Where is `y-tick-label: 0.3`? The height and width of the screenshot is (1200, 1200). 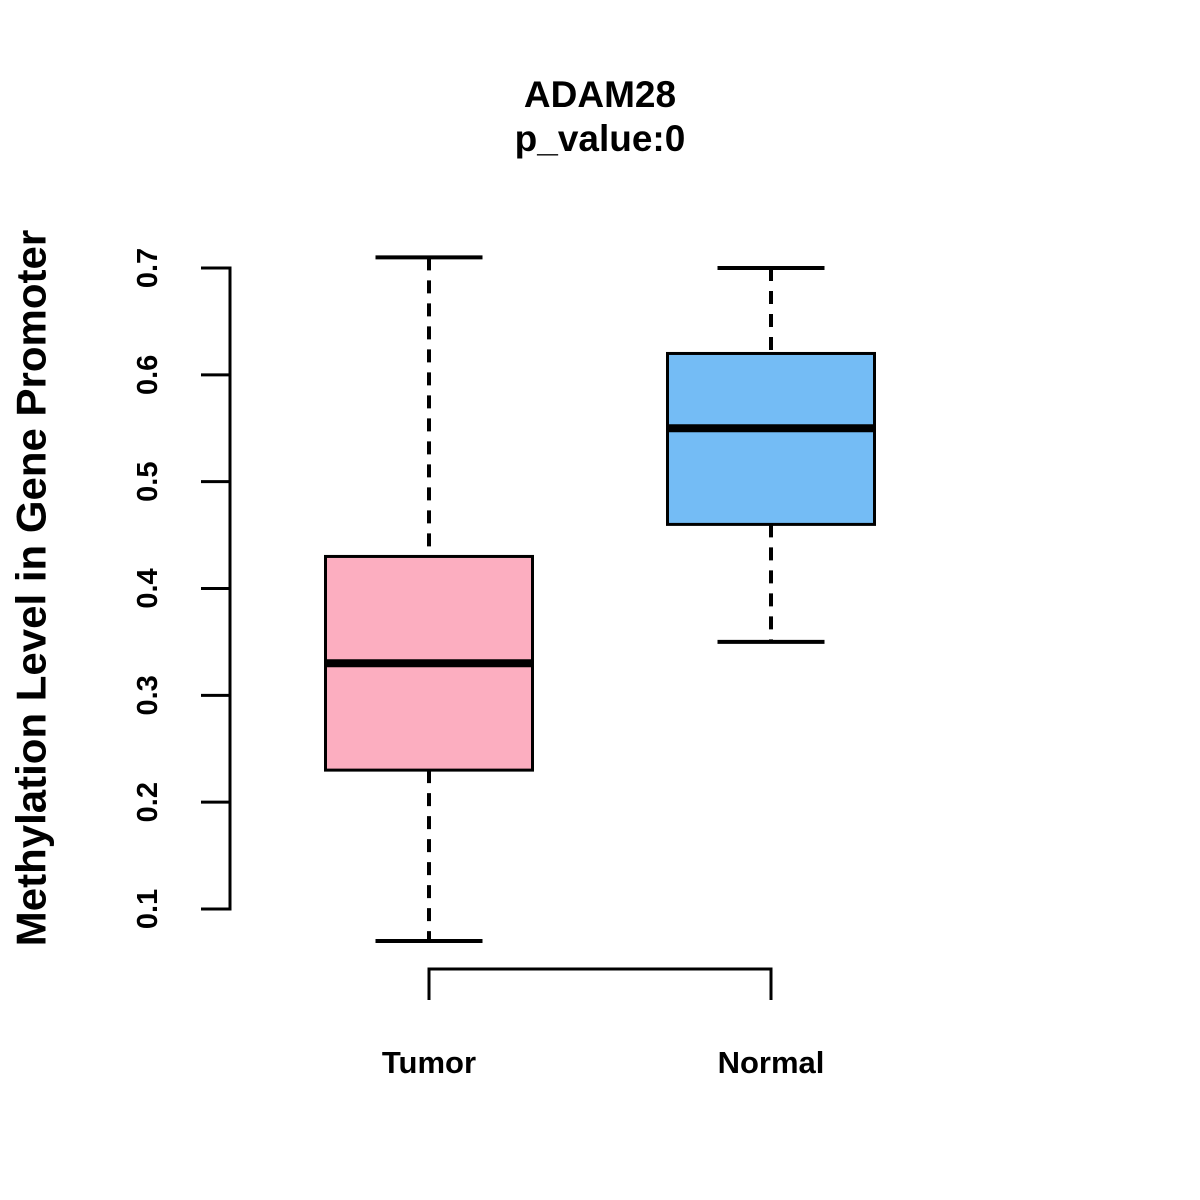
y-tick-label: 0.3 is located at coordinates (148, 695).